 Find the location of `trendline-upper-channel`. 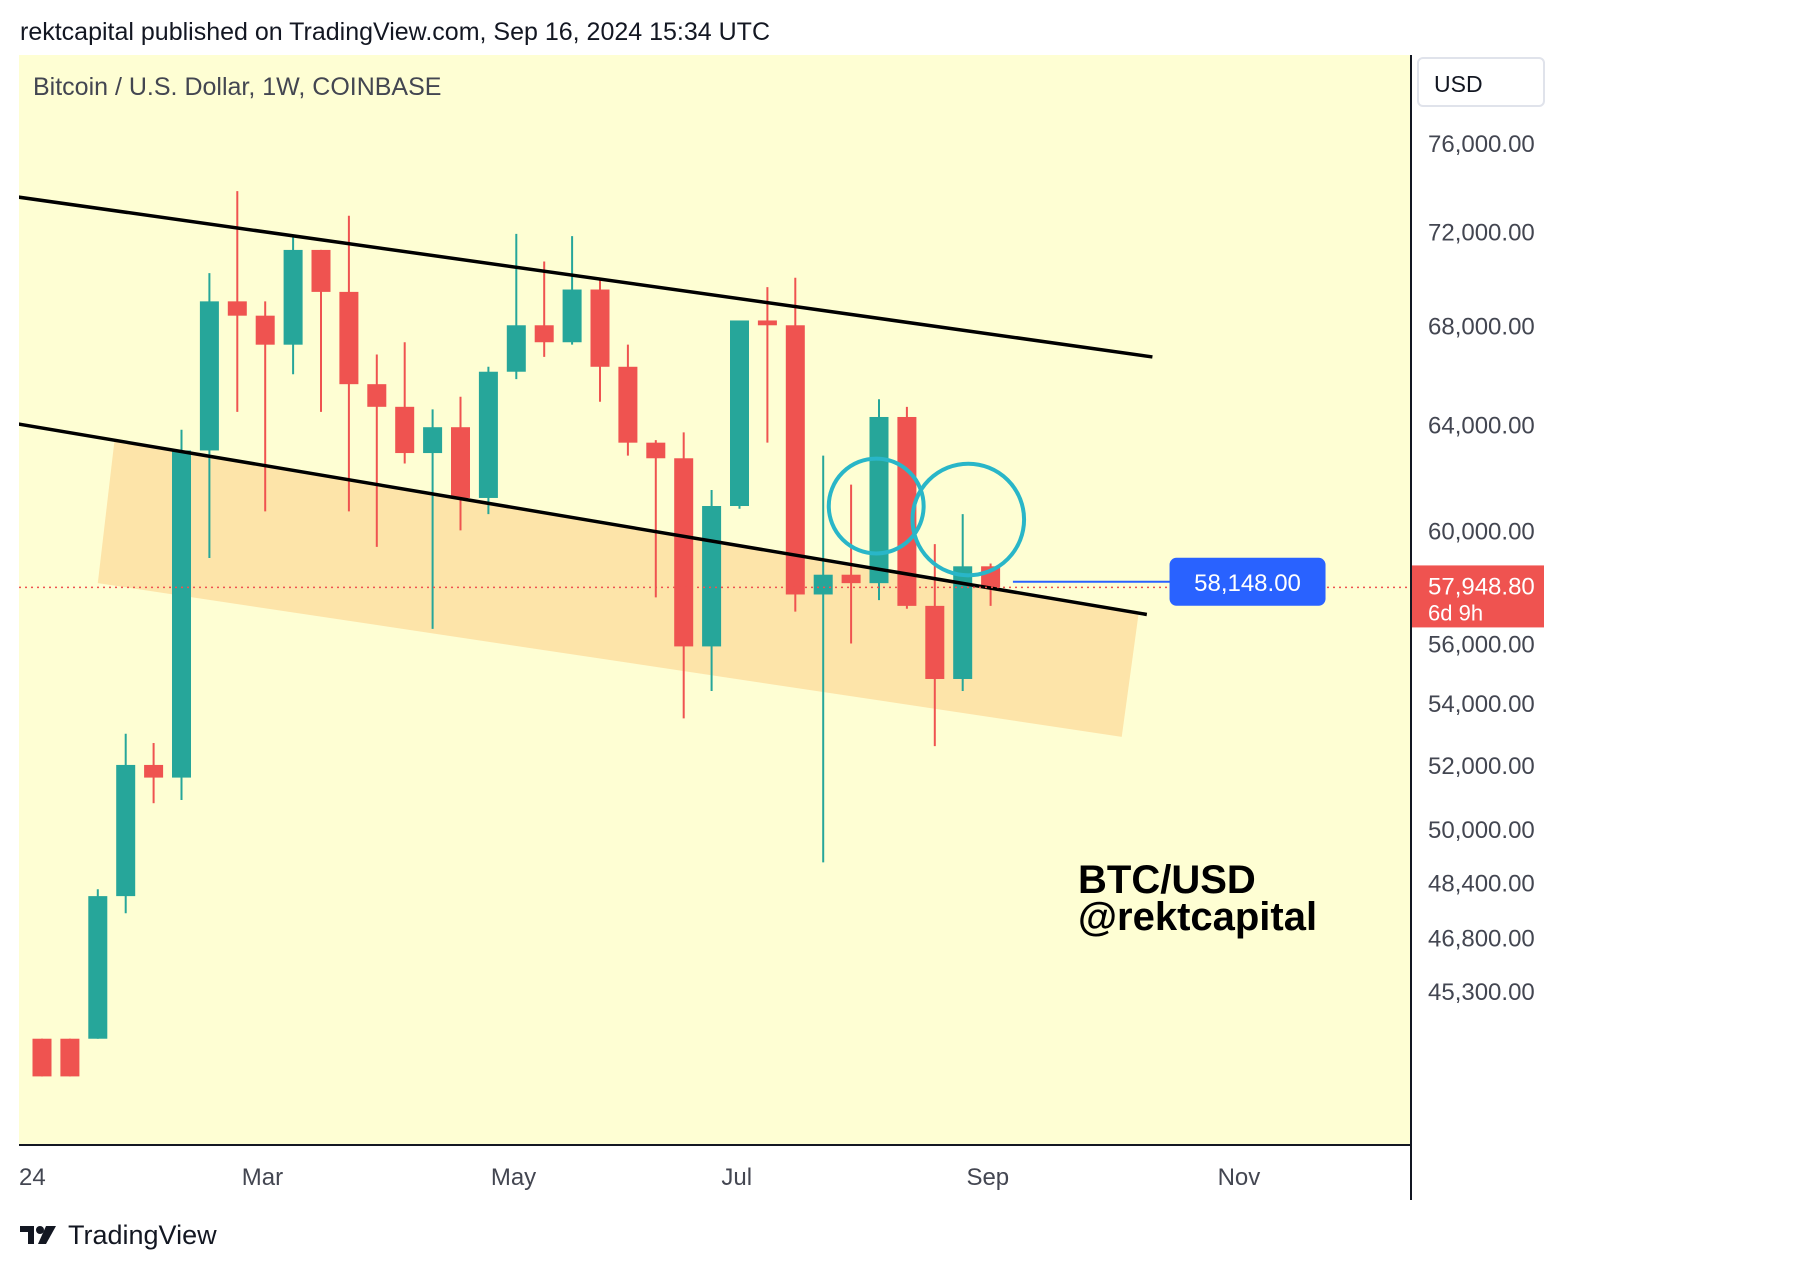

trendline-upper-channel is located at coordinates (586, 276).